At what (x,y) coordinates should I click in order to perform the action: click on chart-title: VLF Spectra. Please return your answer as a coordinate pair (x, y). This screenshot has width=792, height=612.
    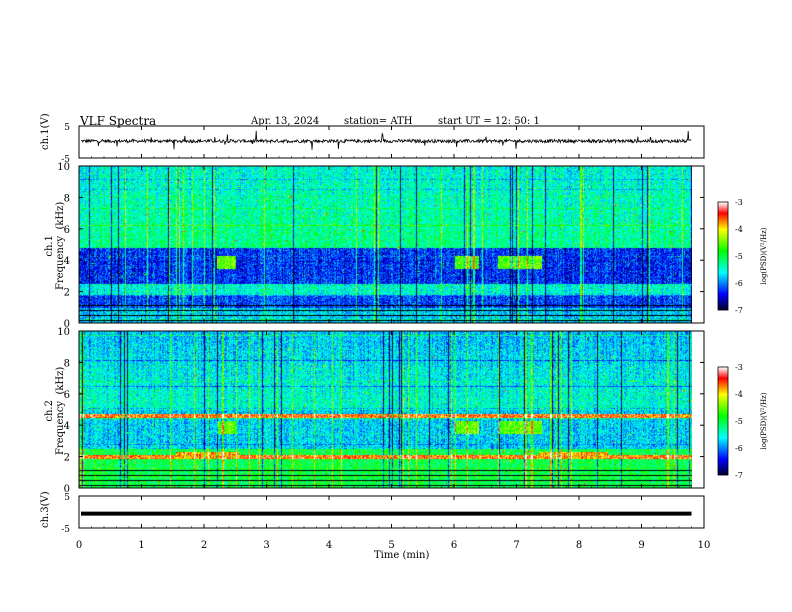
    Looking at the image, I should click on (118, 121).